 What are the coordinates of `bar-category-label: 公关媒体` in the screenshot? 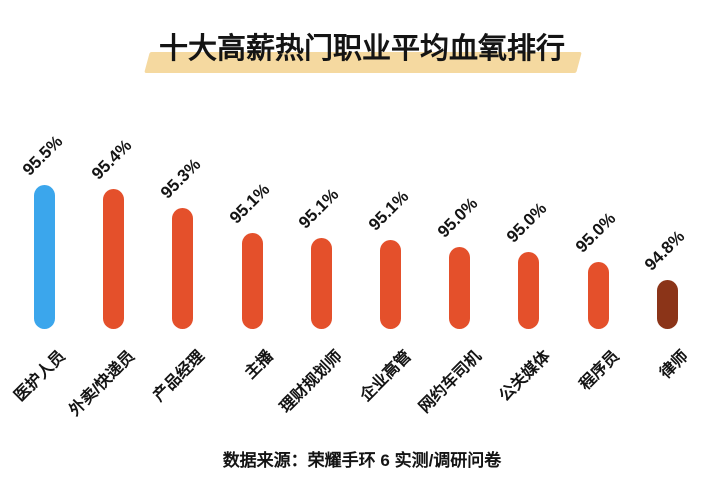 It's located at (525, 376).